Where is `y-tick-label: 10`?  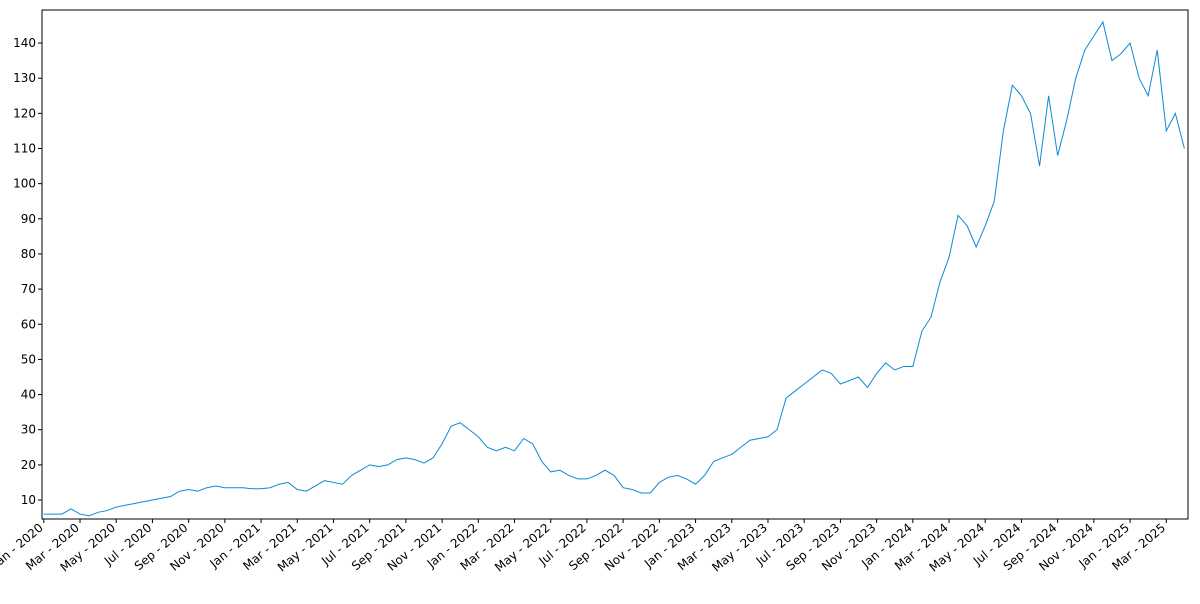 y-tick-label: 10 is located at coordinates (28, 500).